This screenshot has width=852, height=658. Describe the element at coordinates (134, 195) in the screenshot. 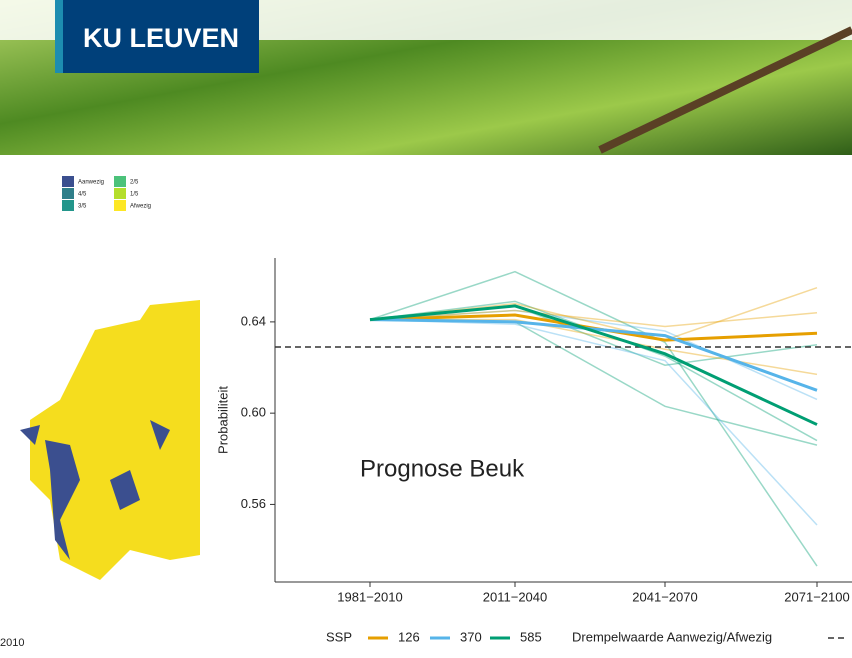

I see `map-legend-label: 1/5` at that location.